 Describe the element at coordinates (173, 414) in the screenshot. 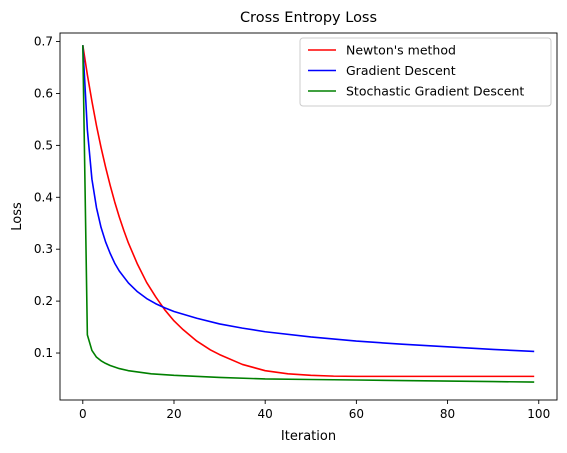

I see `x-tick-label-1: 20` at that location.